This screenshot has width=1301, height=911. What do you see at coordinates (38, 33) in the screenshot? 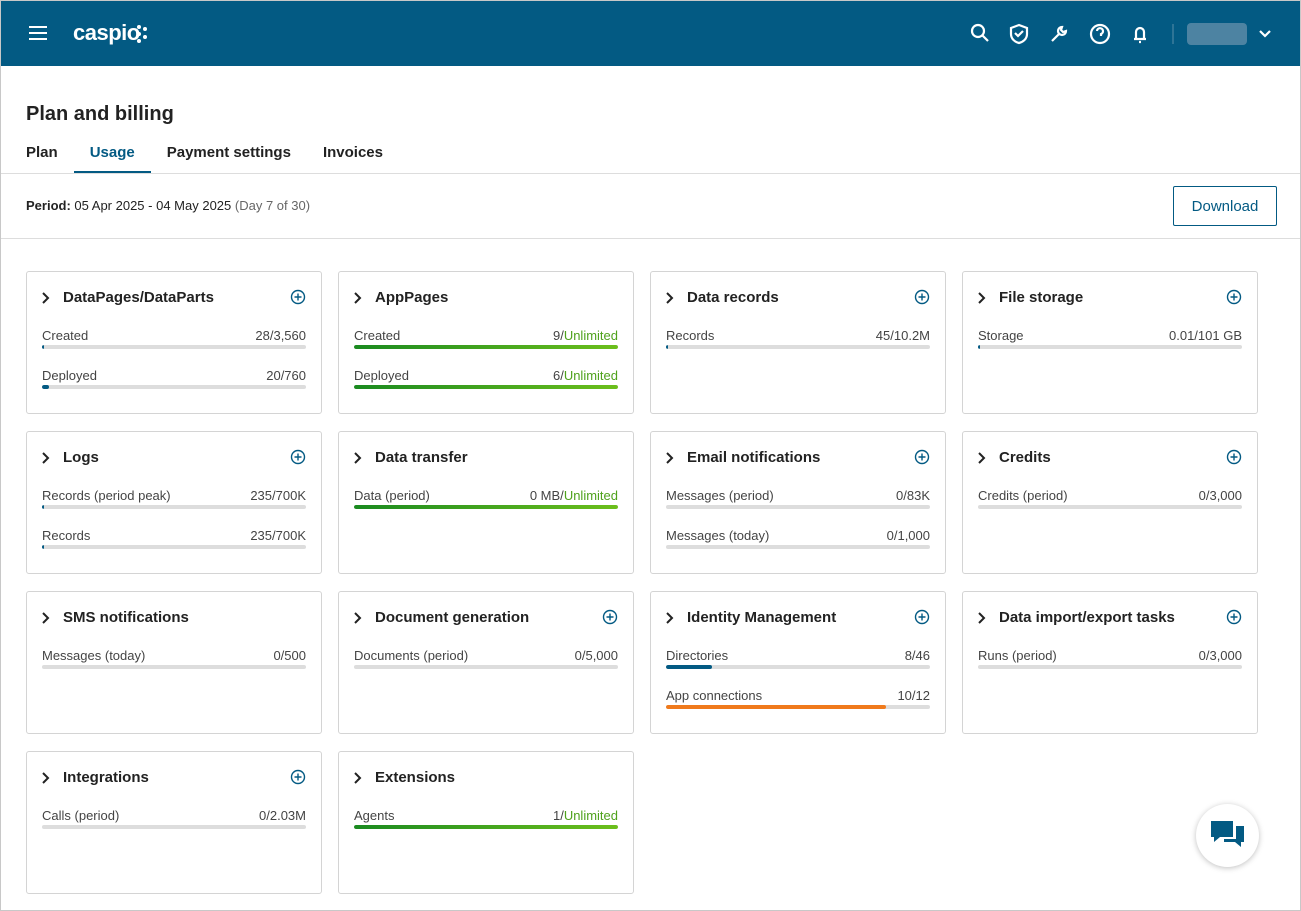
I see `menu-icon` at bounding box center [38, 33].